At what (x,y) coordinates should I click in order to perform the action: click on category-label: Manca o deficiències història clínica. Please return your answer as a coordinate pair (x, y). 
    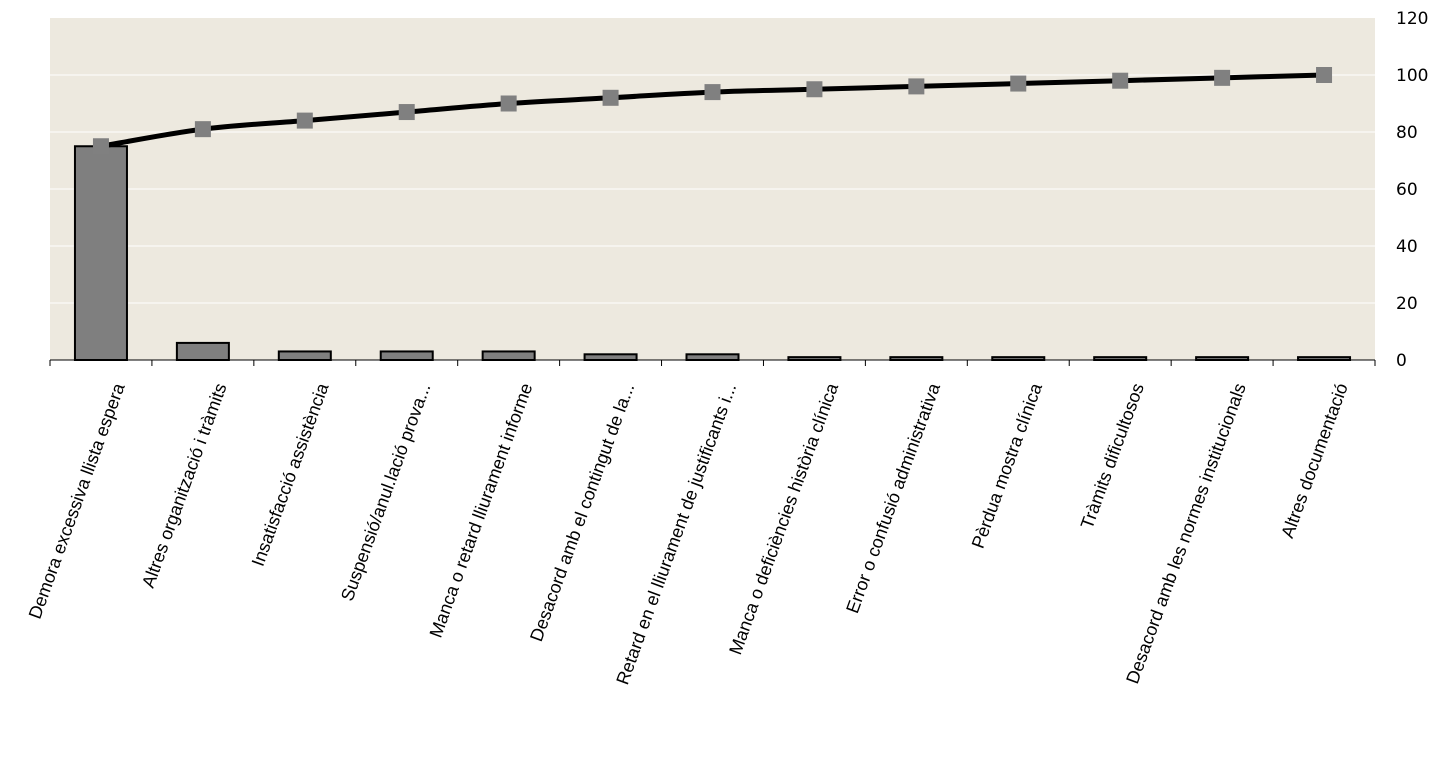
    Looking at the image, I should click on (783, 519).